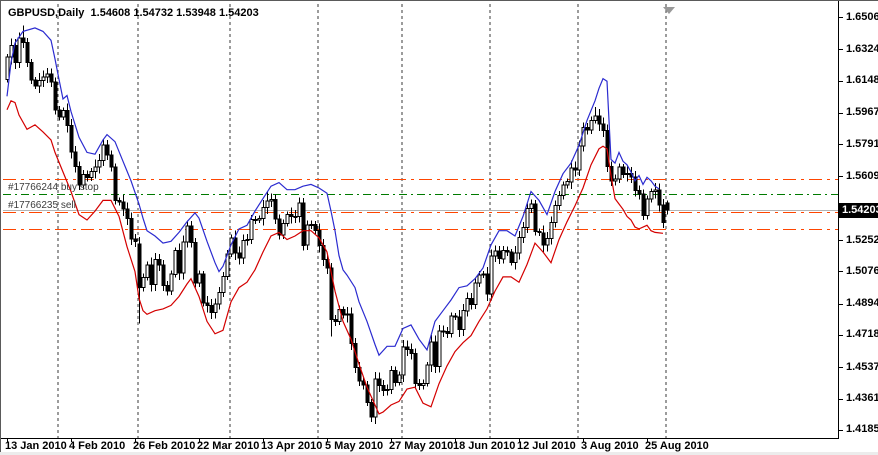  Describe the element at coordinates (862, 49) in the screenshot. I see `price-axis-label: 1.63245` at that location.